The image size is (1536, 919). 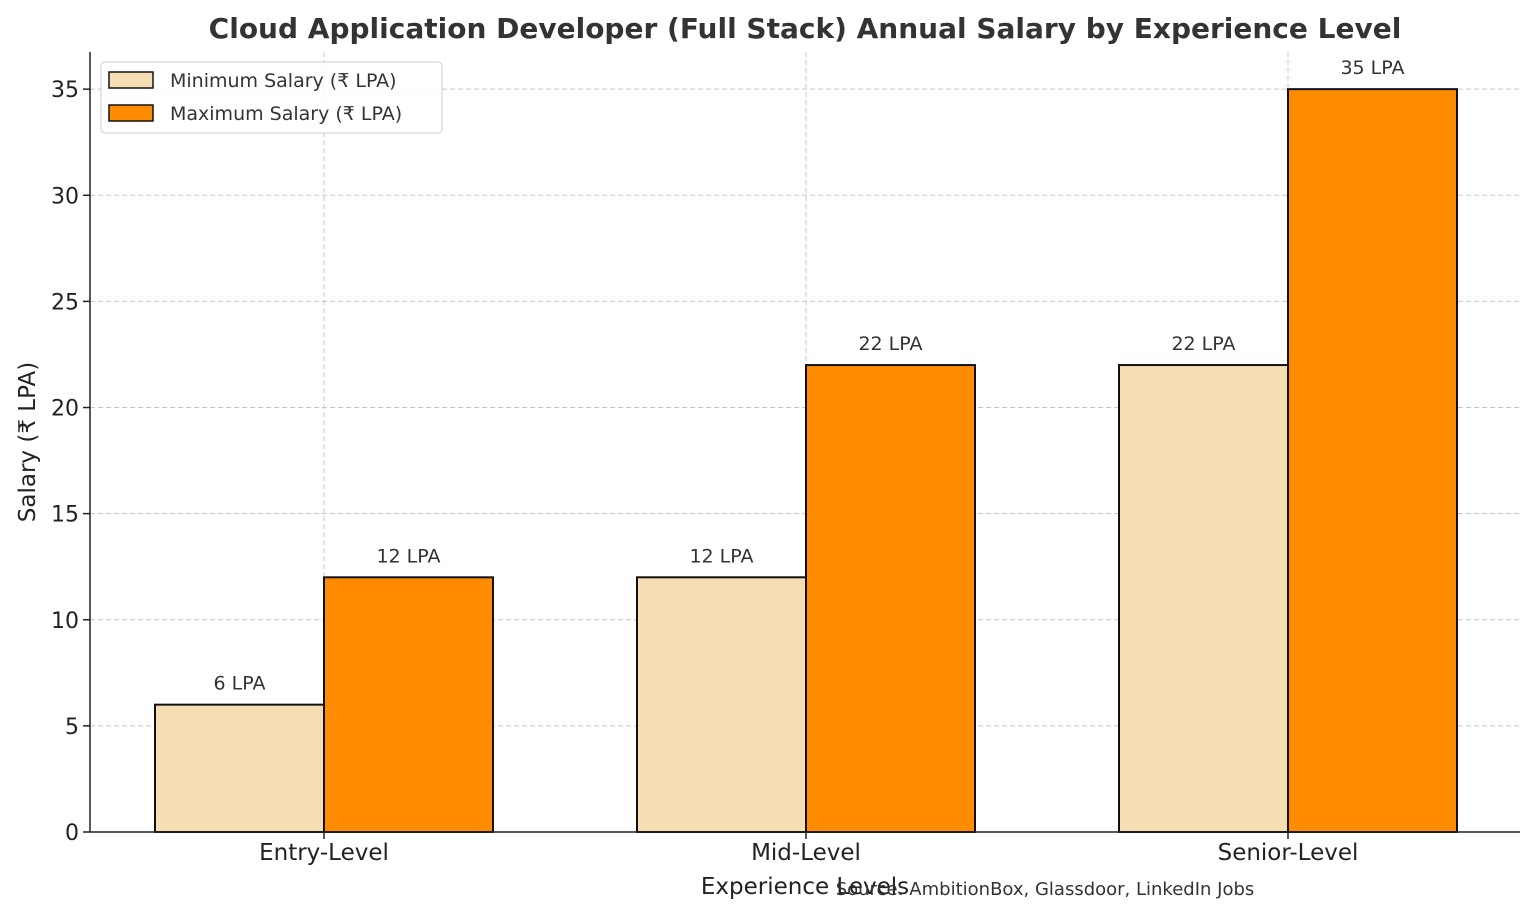 I want to click on y-tick-label: 10, so click(x=65, y=621).